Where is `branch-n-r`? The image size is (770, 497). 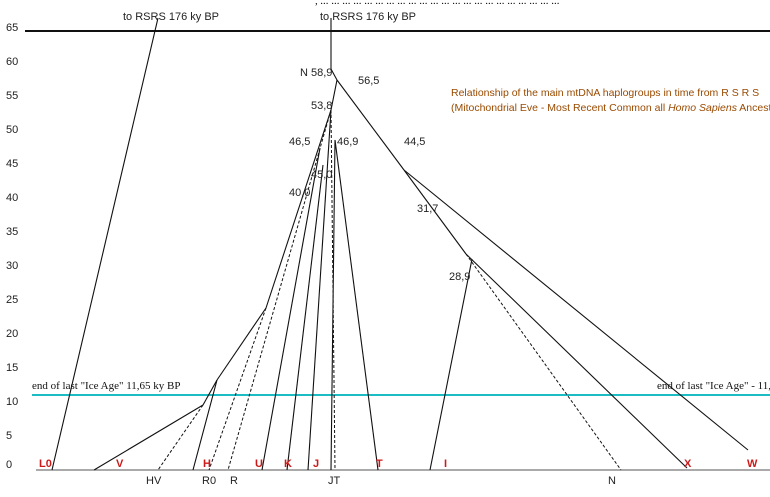
branch-n-r is located at coordinates (334, 95).